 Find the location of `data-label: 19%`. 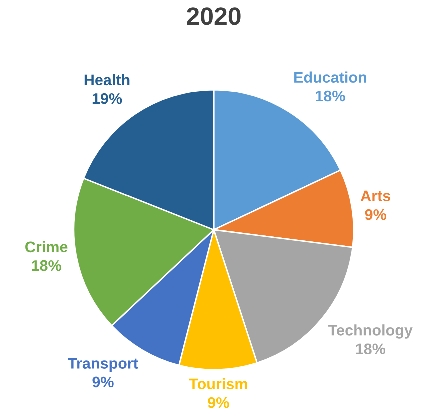

data-label: 19% is located at coordinates (107, 98).